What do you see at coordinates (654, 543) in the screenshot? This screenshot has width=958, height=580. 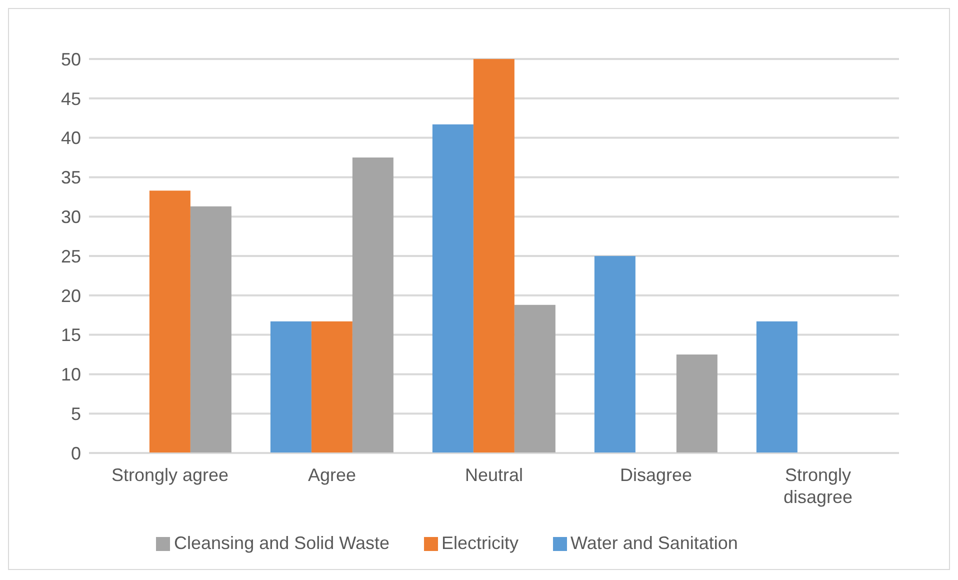 I see `legend-label: Water and Sanitation` at bounding box center [654, 543].